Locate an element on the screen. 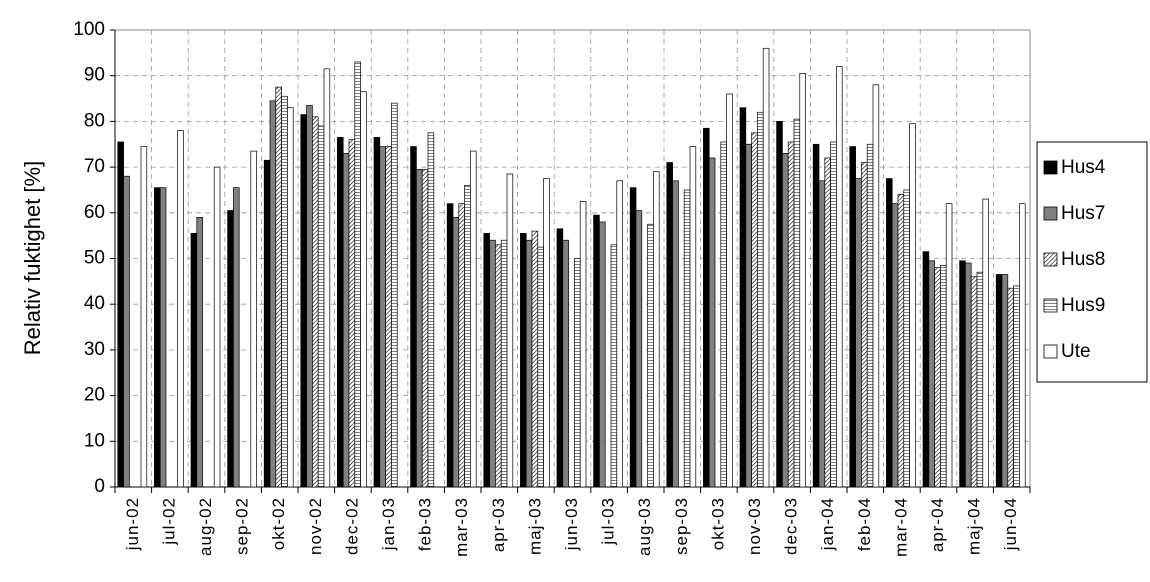 Image resolution: width=1150 pixels, height=582 pixels. y-tick-label: 20 is located at coordinates (94, 395).